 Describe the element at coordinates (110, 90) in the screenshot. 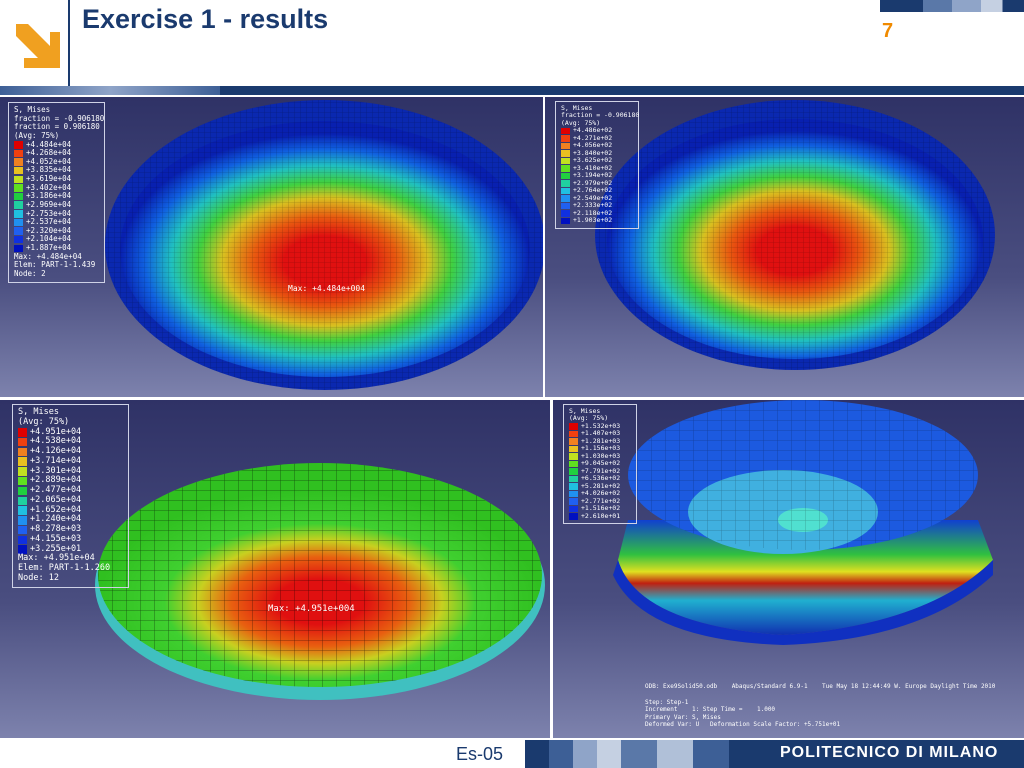

I see `header-band-light` at that location.